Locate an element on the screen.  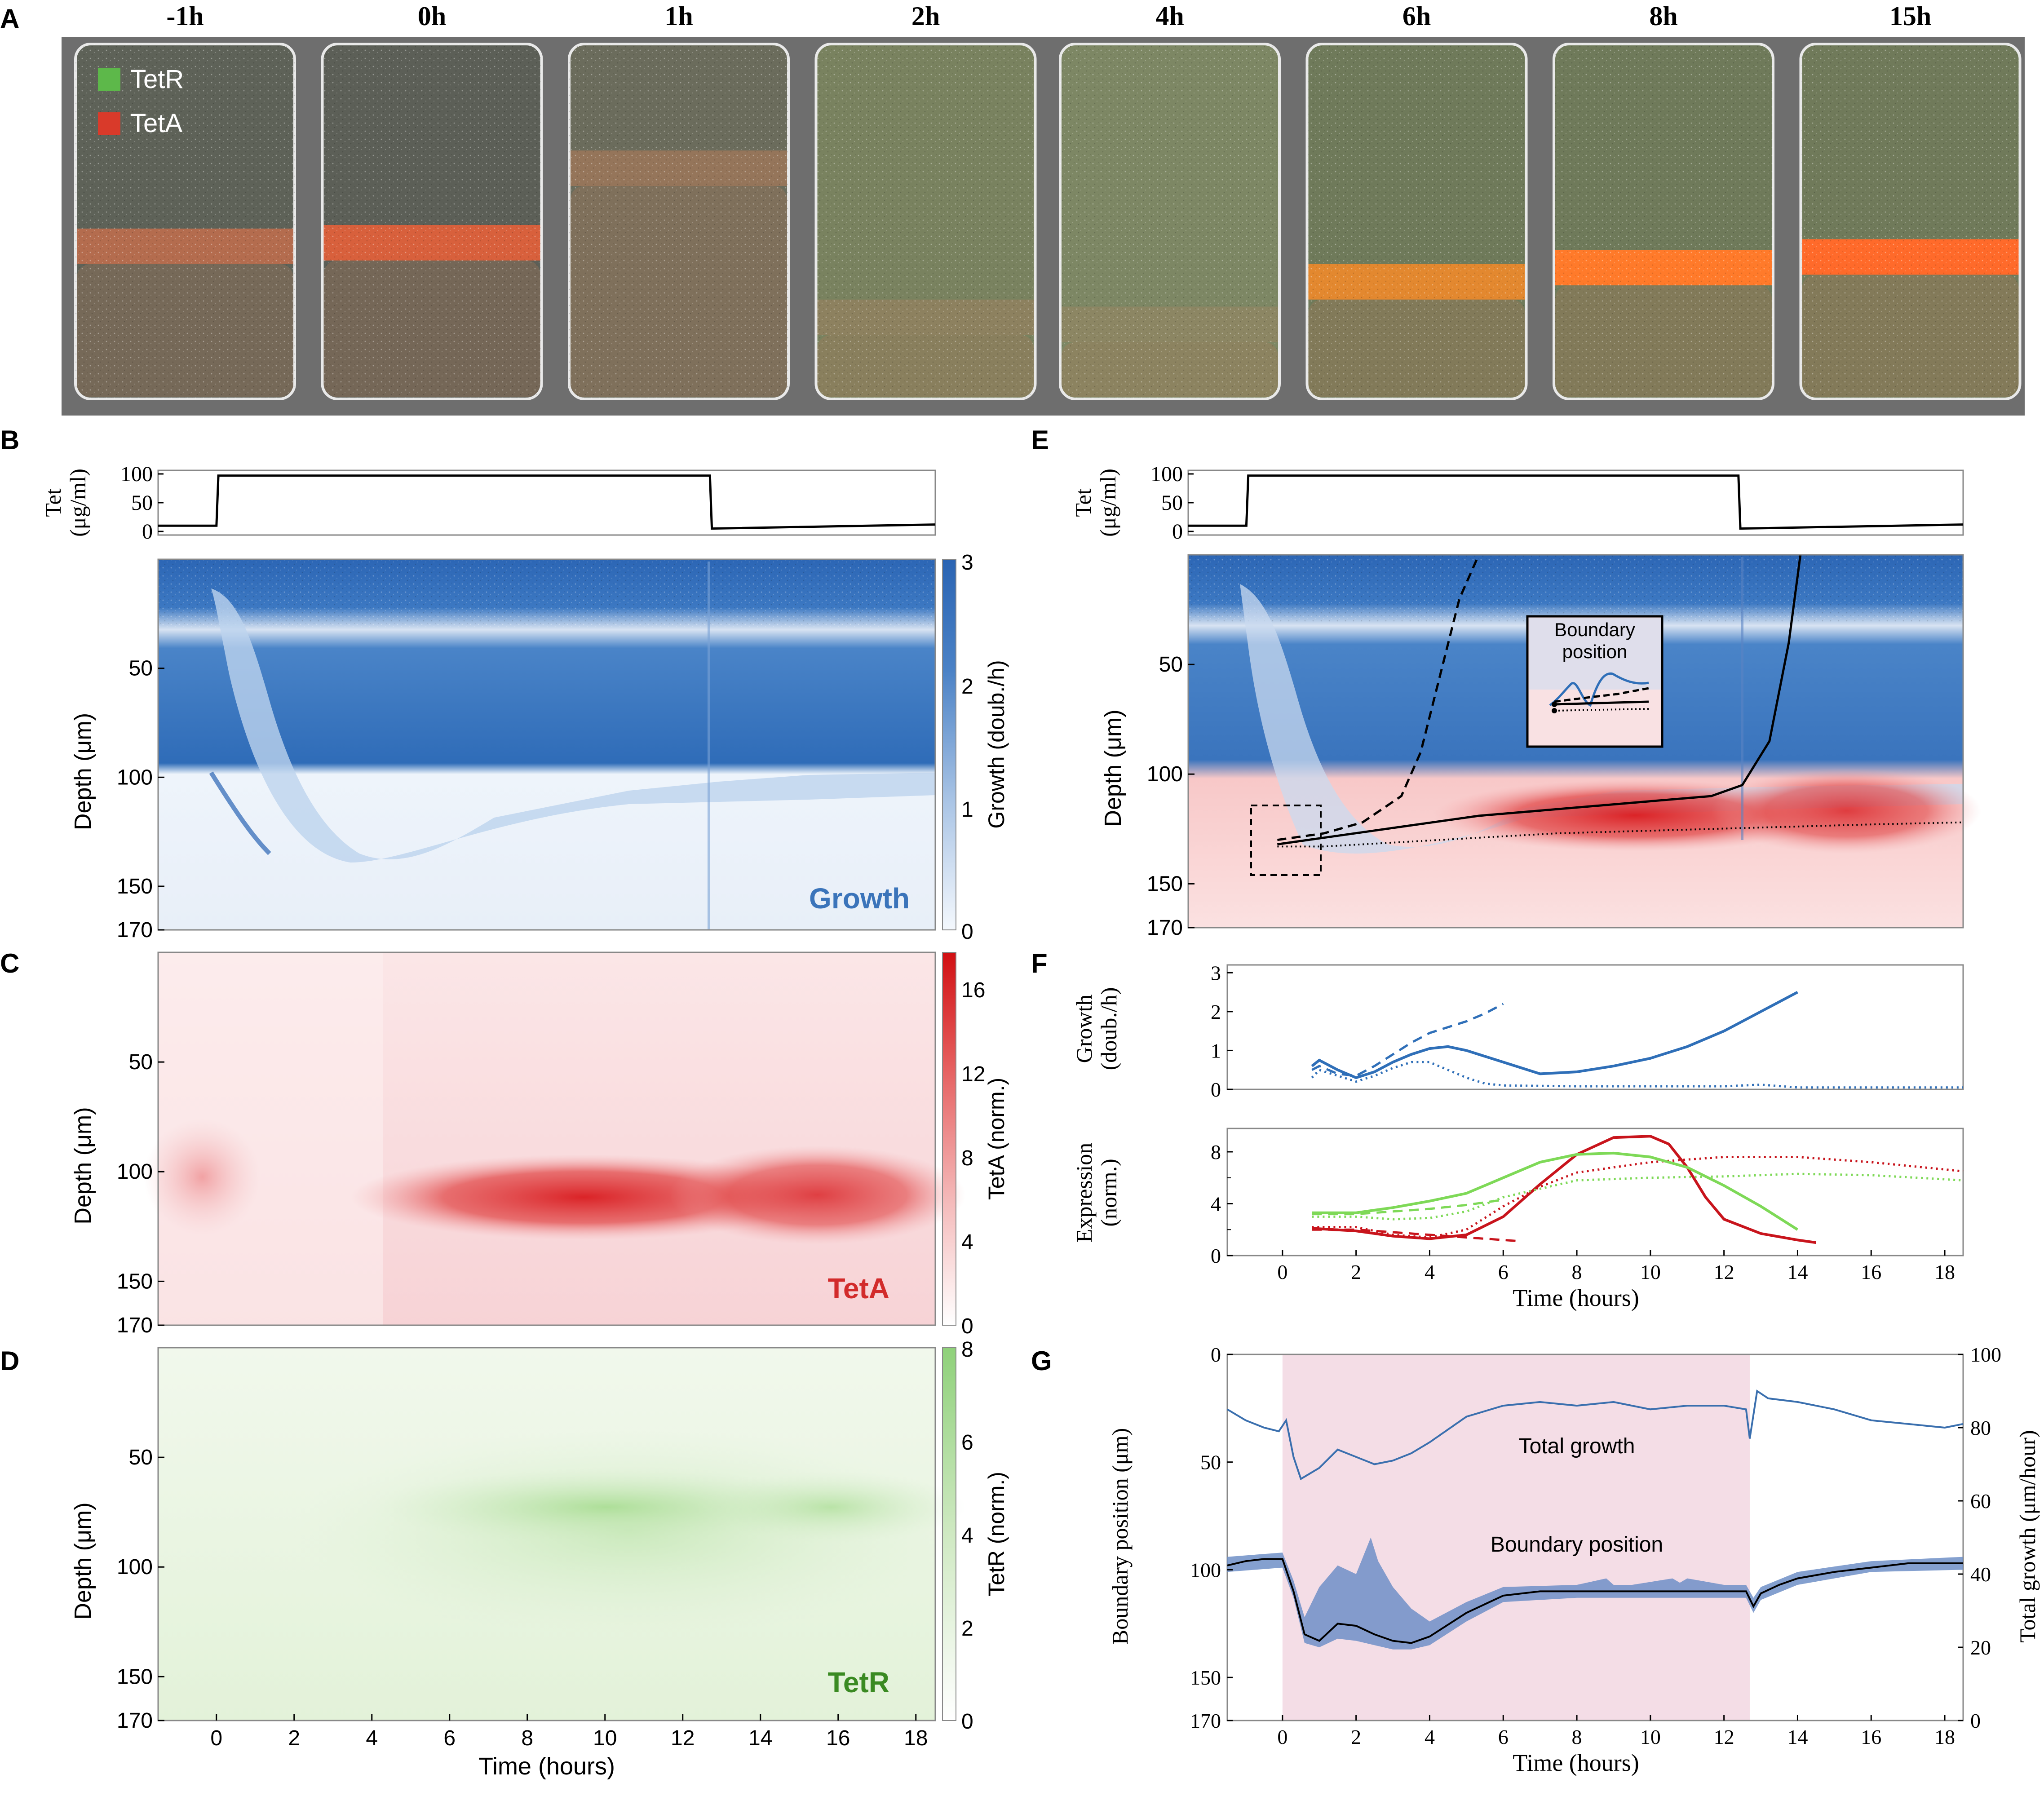
g-left-tick-label: 100 is located at coordinates (1205, 1569).